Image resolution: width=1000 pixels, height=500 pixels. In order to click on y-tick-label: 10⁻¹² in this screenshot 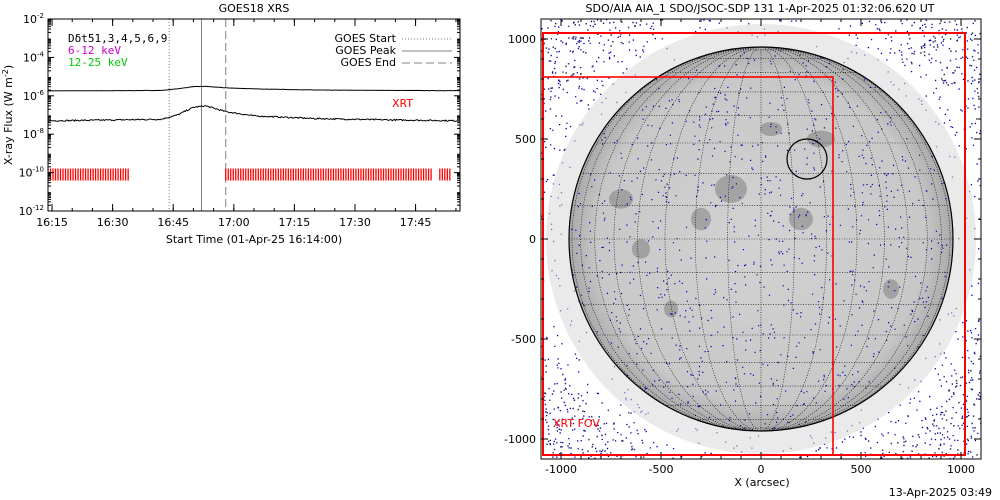, I will do `click(31, 211)`.